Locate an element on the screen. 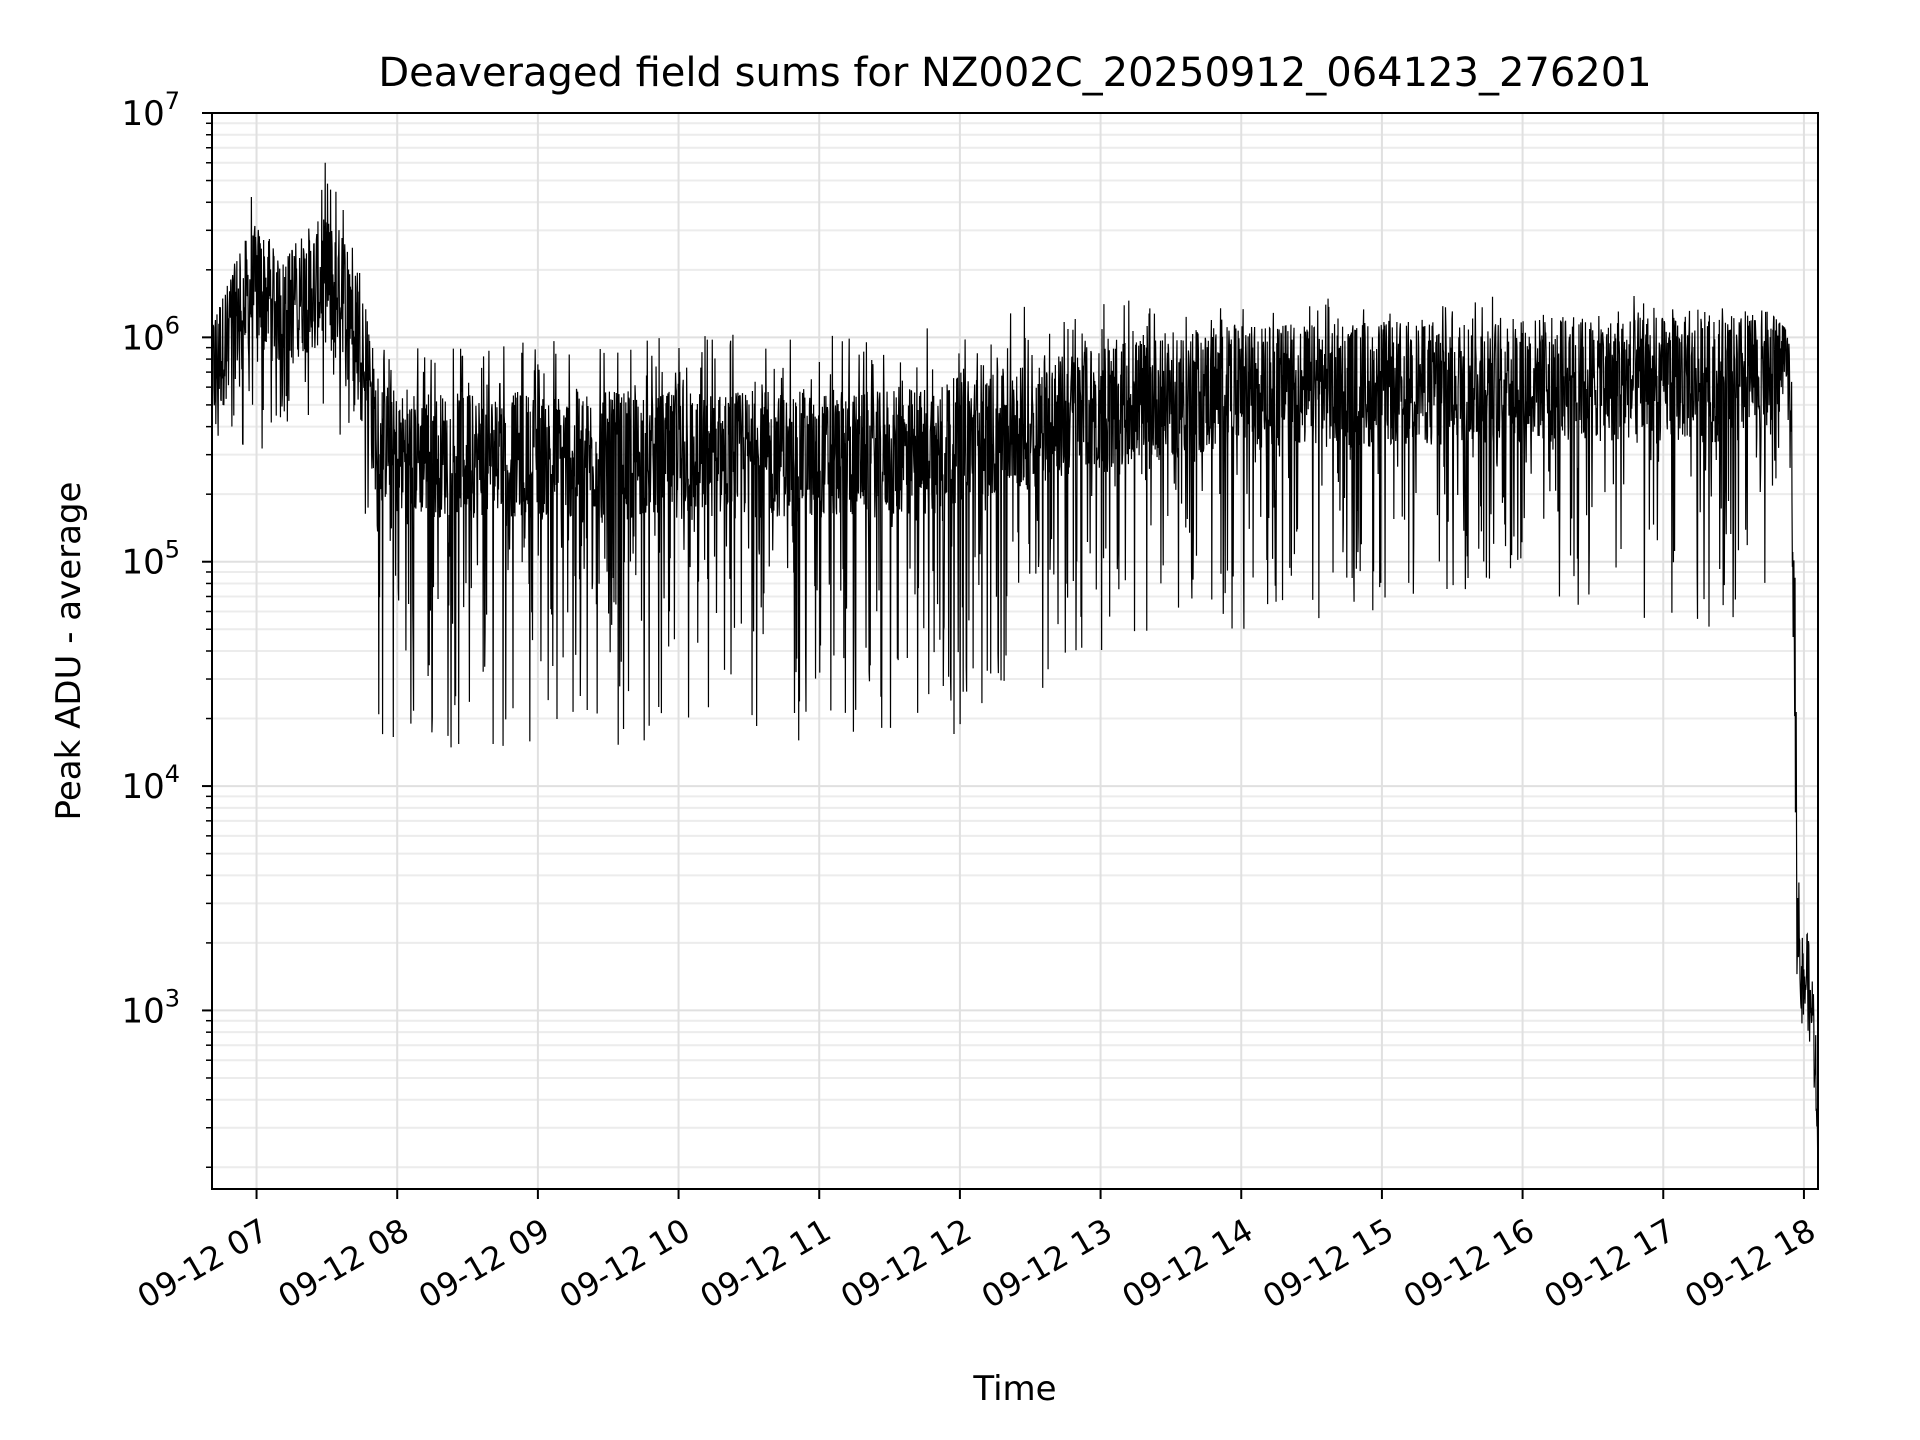  y-tick-label: 10⁴ is located at coordinates (150, 783).